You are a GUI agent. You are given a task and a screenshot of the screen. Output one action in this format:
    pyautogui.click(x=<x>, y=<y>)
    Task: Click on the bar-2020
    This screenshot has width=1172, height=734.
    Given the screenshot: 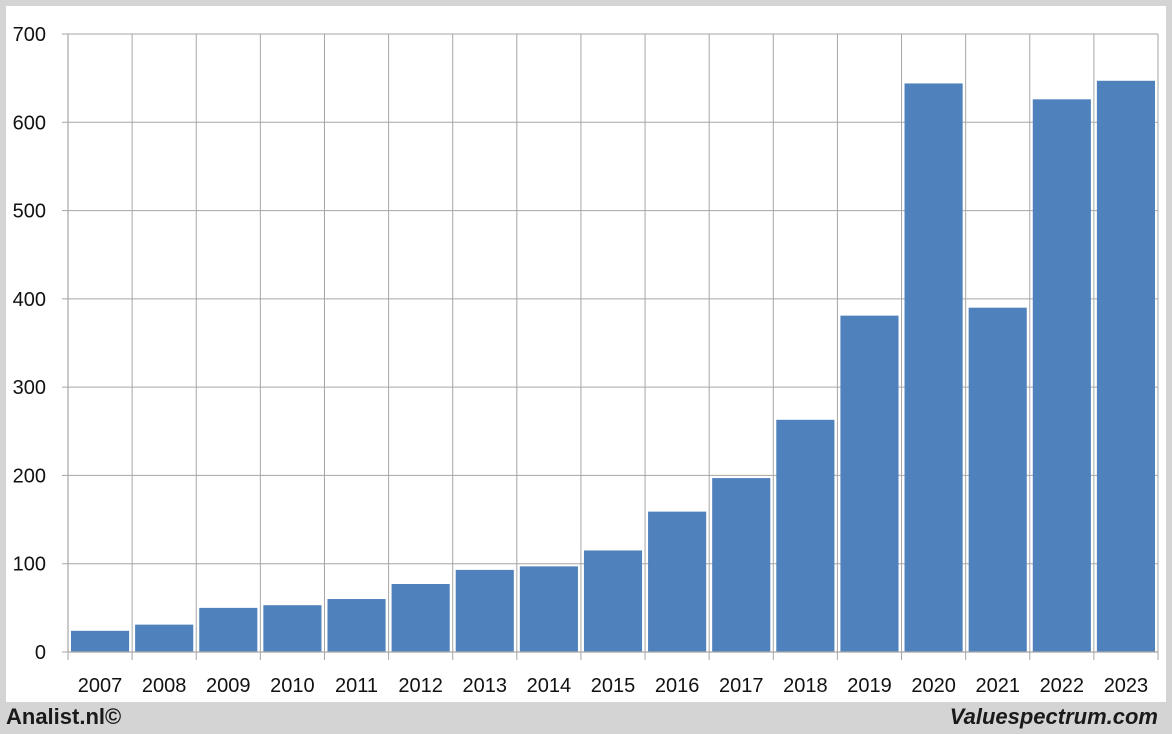 What is the action you would take?
    pyautogui.click(x=933, y=367)
    